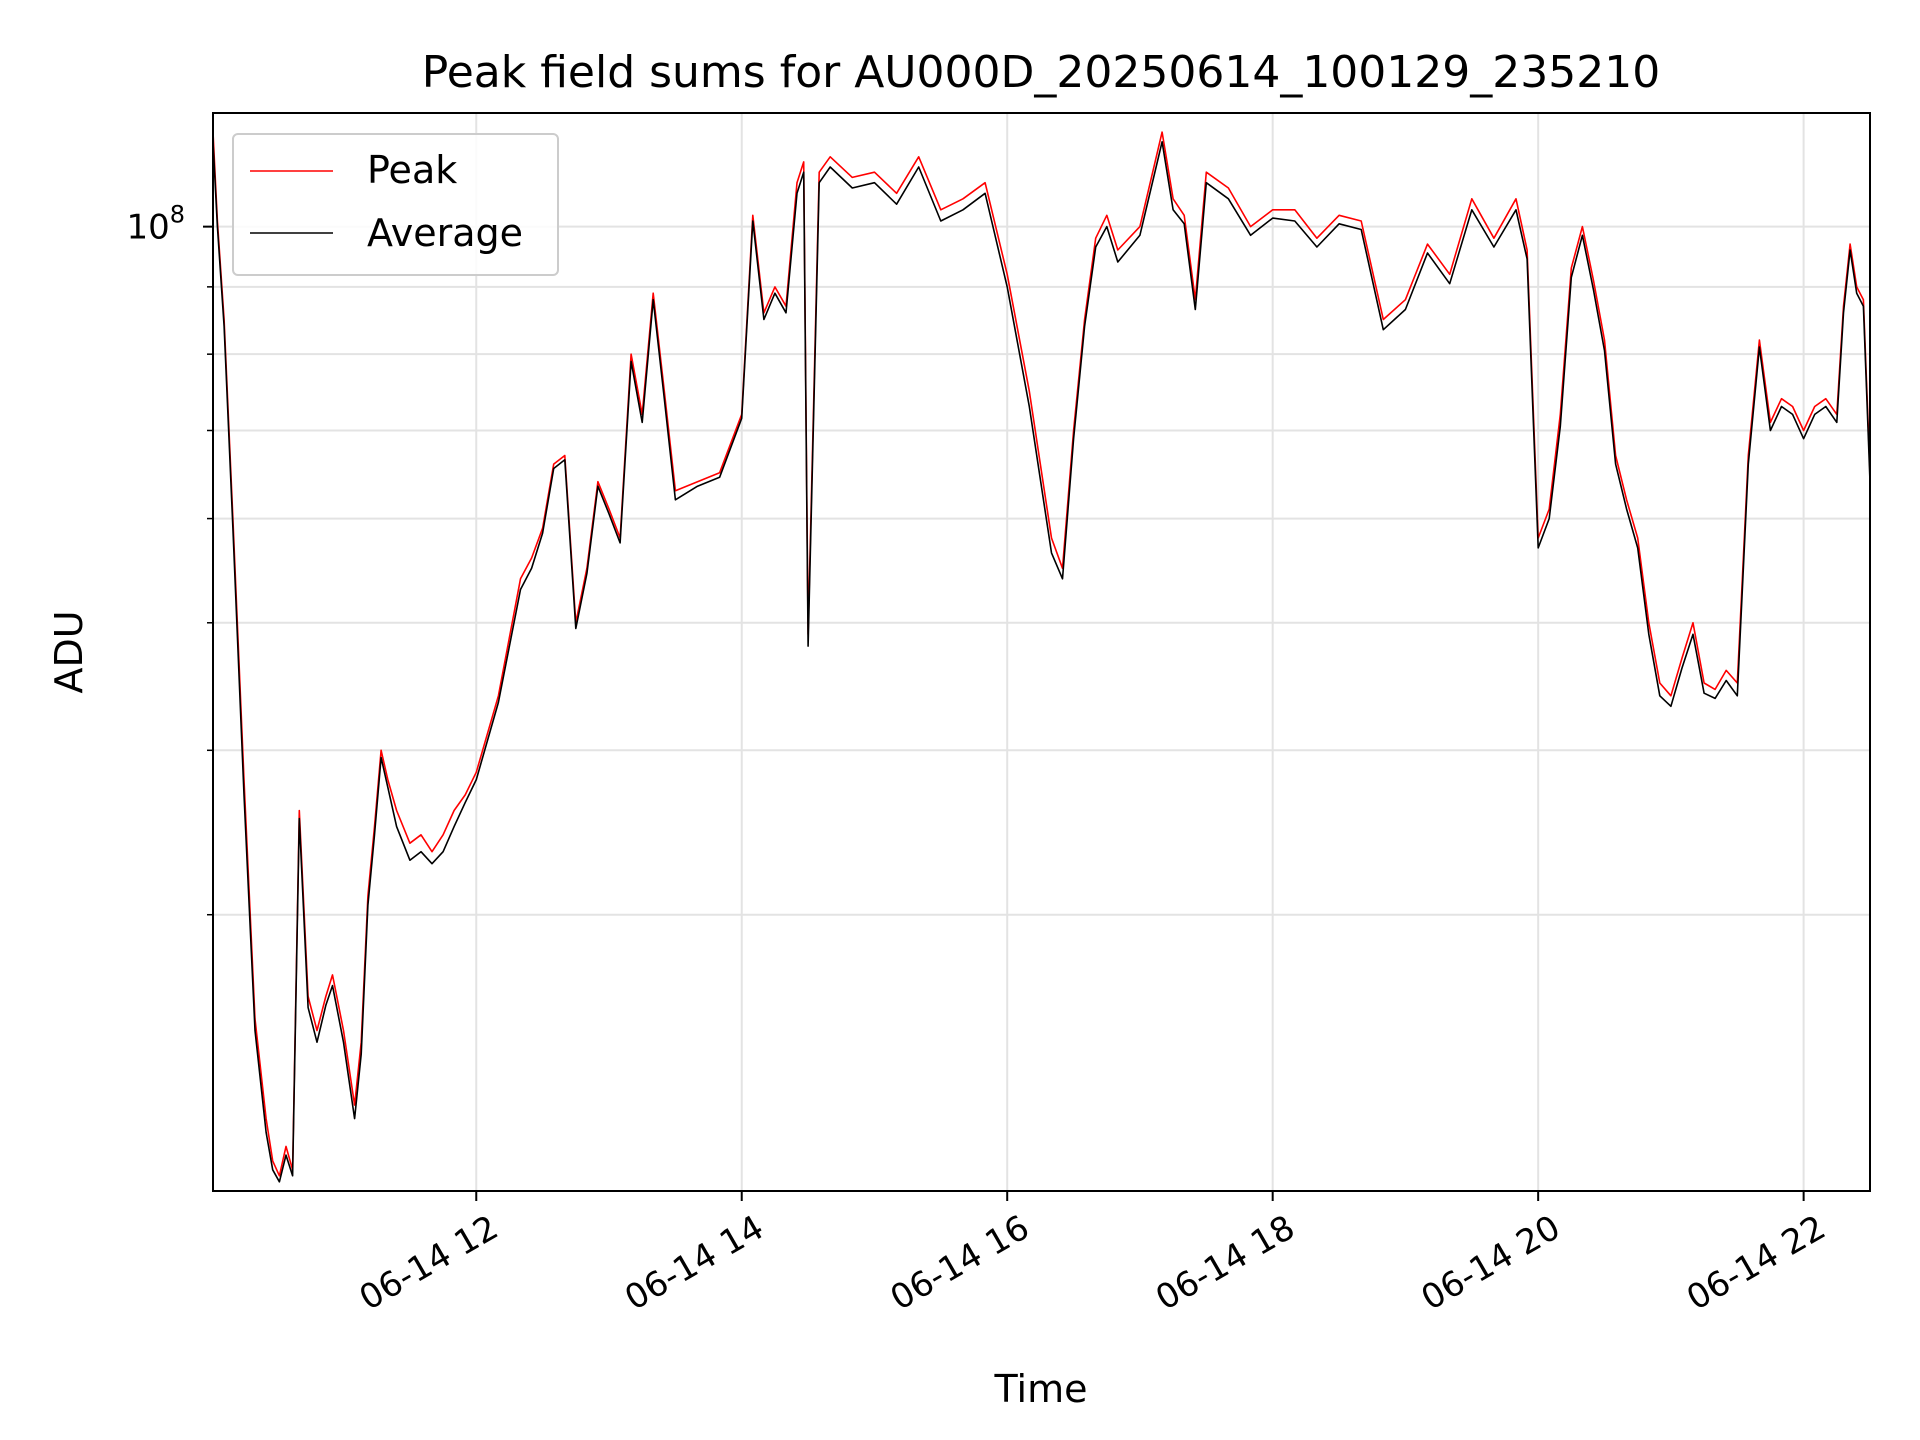 Image resolution: width=1920 pixels, height=1440 pixels. I want to click on y-tick-label: 108, so click(155, 224).